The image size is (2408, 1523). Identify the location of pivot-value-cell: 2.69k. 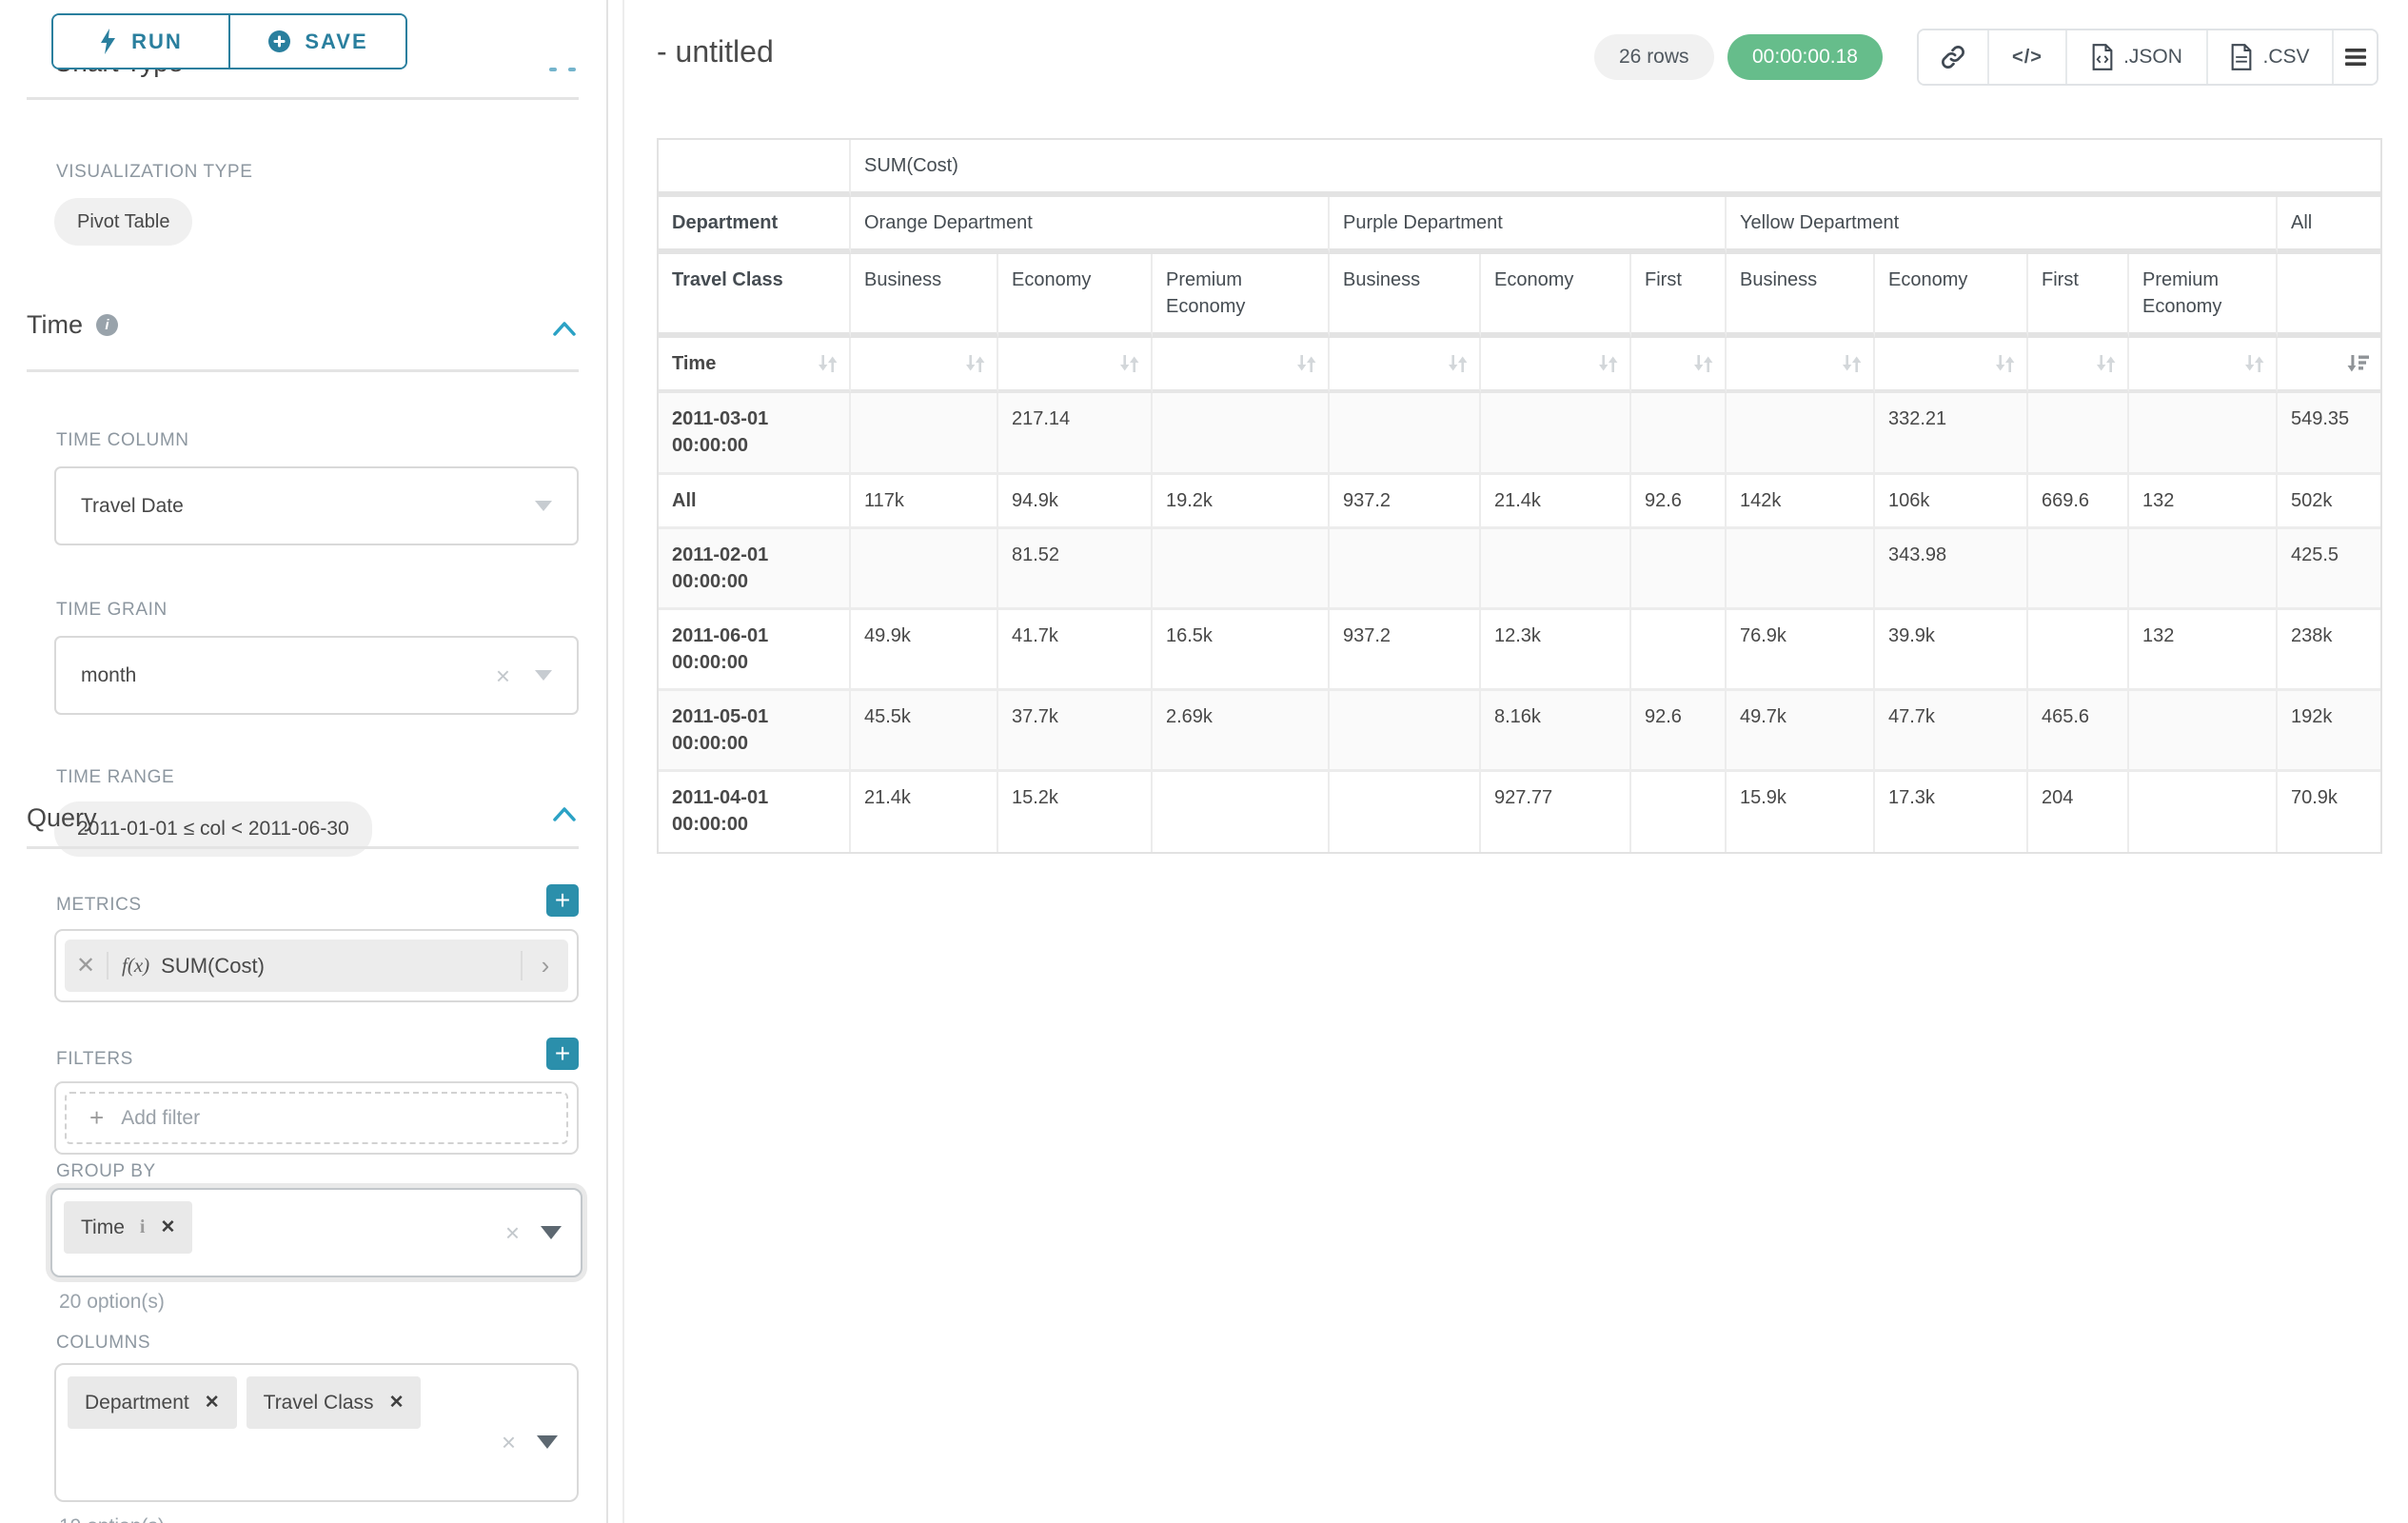
(1241, 732).